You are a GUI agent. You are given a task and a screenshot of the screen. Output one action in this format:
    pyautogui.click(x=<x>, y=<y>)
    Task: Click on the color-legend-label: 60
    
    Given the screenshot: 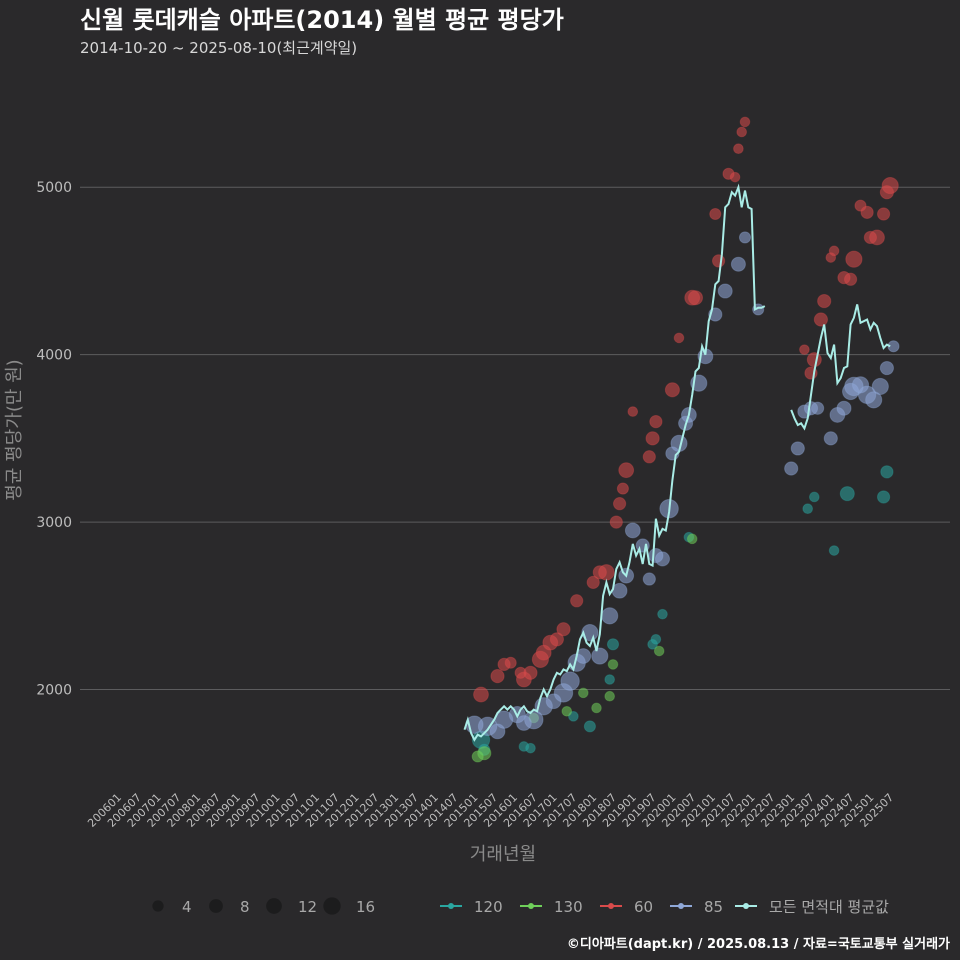 What is the action you would take?
    pyautogui.click(x=643, y=907)
    